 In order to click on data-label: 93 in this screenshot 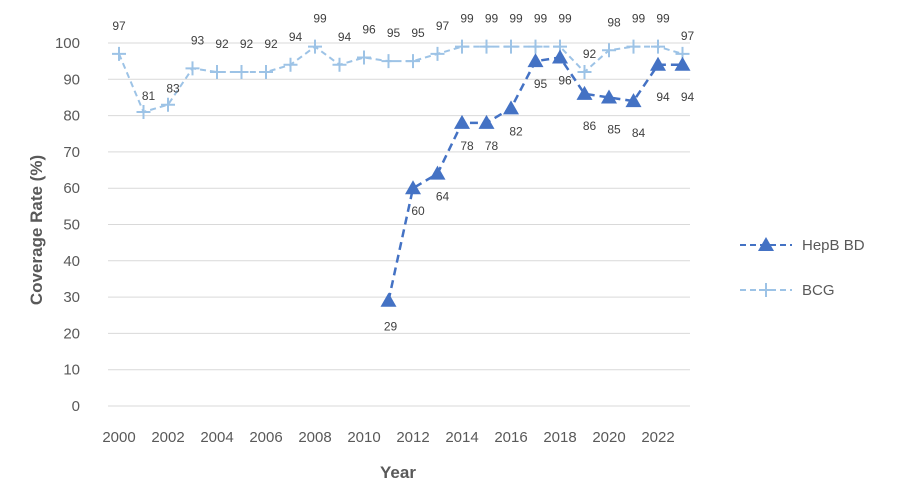, I will do `click(198, 40)`.